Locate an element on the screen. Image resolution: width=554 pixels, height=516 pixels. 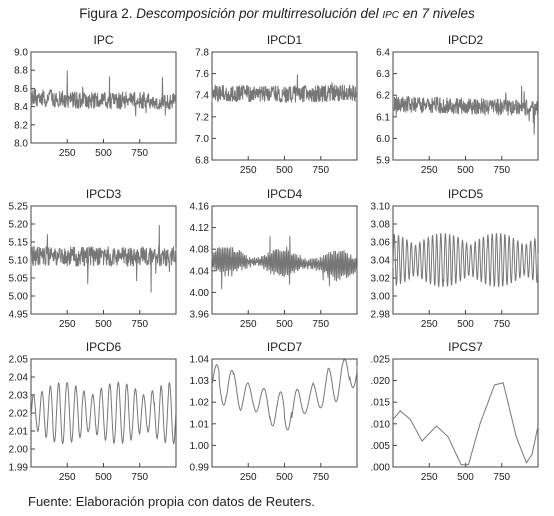
panel-title: IPC is located at coordinates (103, 40).